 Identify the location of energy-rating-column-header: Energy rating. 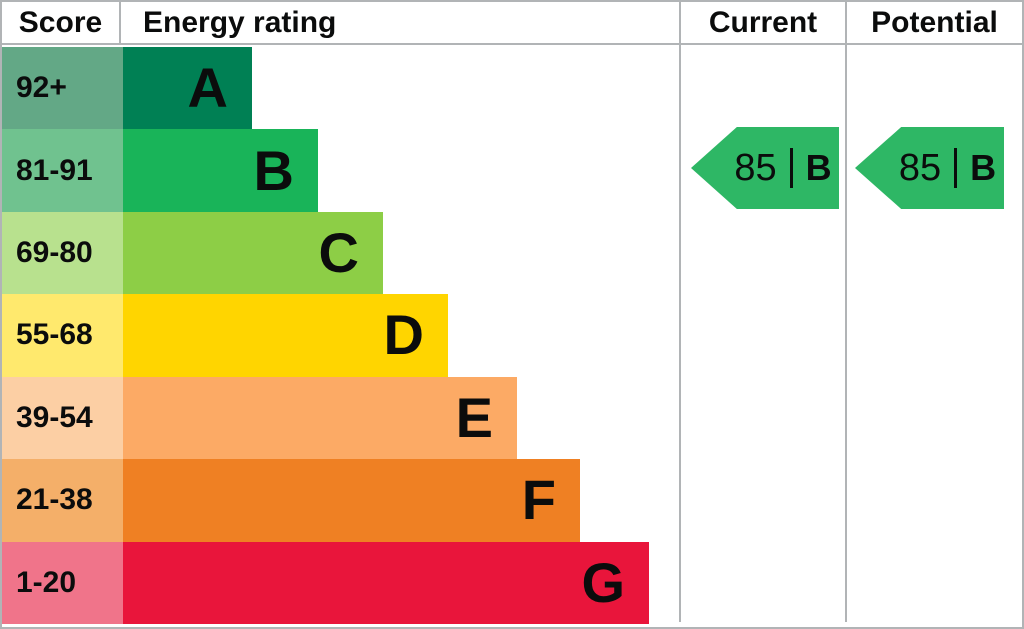
(240, 22).